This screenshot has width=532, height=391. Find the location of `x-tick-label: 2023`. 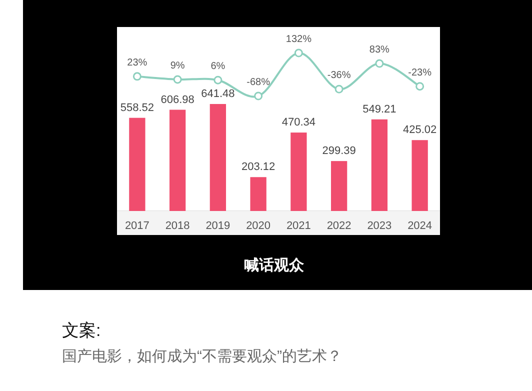

x-tick-label: 2023 is located at coordinates (379, 226).